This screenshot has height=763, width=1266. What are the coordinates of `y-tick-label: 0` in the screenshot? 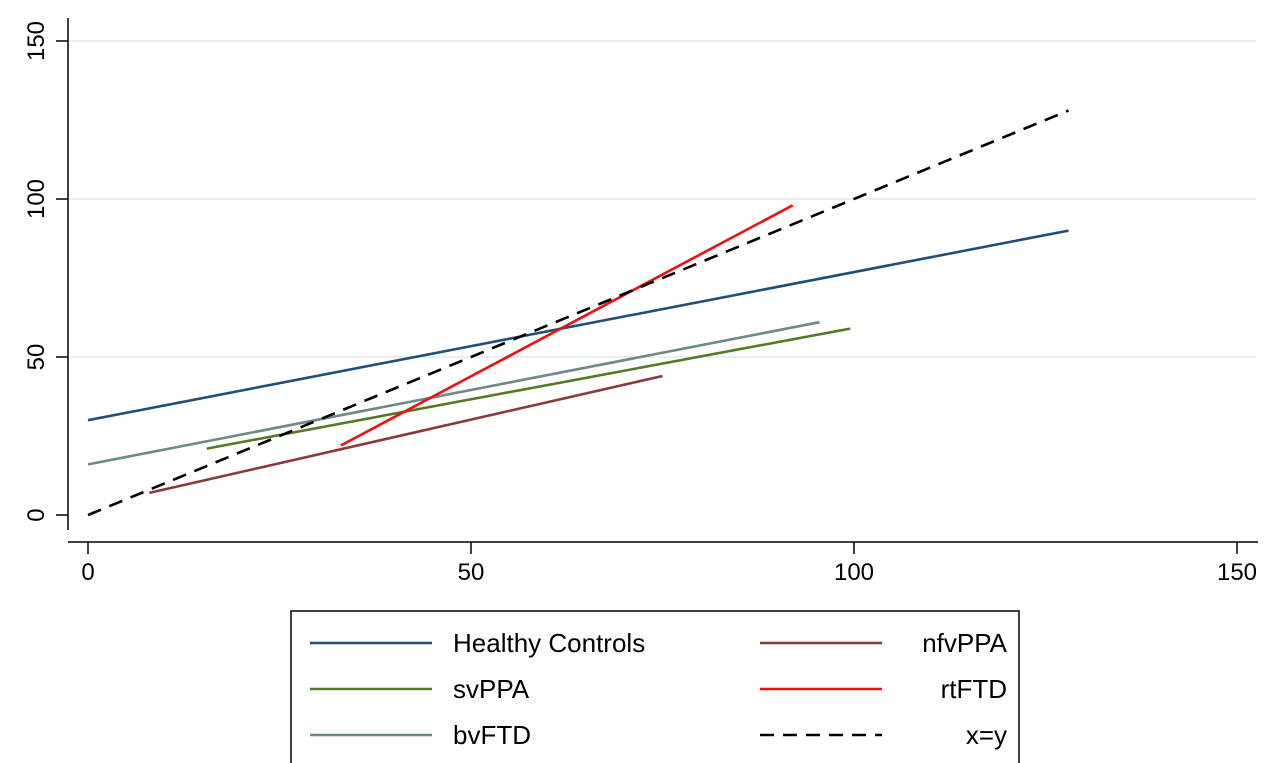 It's located at (36, 514).